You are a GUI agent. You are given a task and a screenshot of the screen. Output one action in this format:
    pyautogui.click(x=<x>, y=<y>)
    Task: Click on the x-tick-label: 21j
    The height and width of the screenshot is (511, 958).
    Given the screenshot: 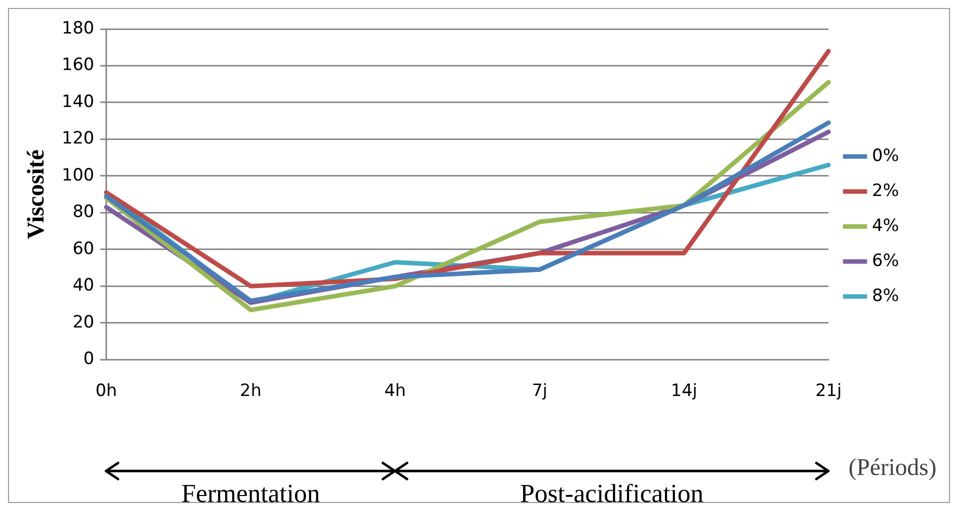 What is the action you would take?
    pyautogui.click(x=828, y=391)
    